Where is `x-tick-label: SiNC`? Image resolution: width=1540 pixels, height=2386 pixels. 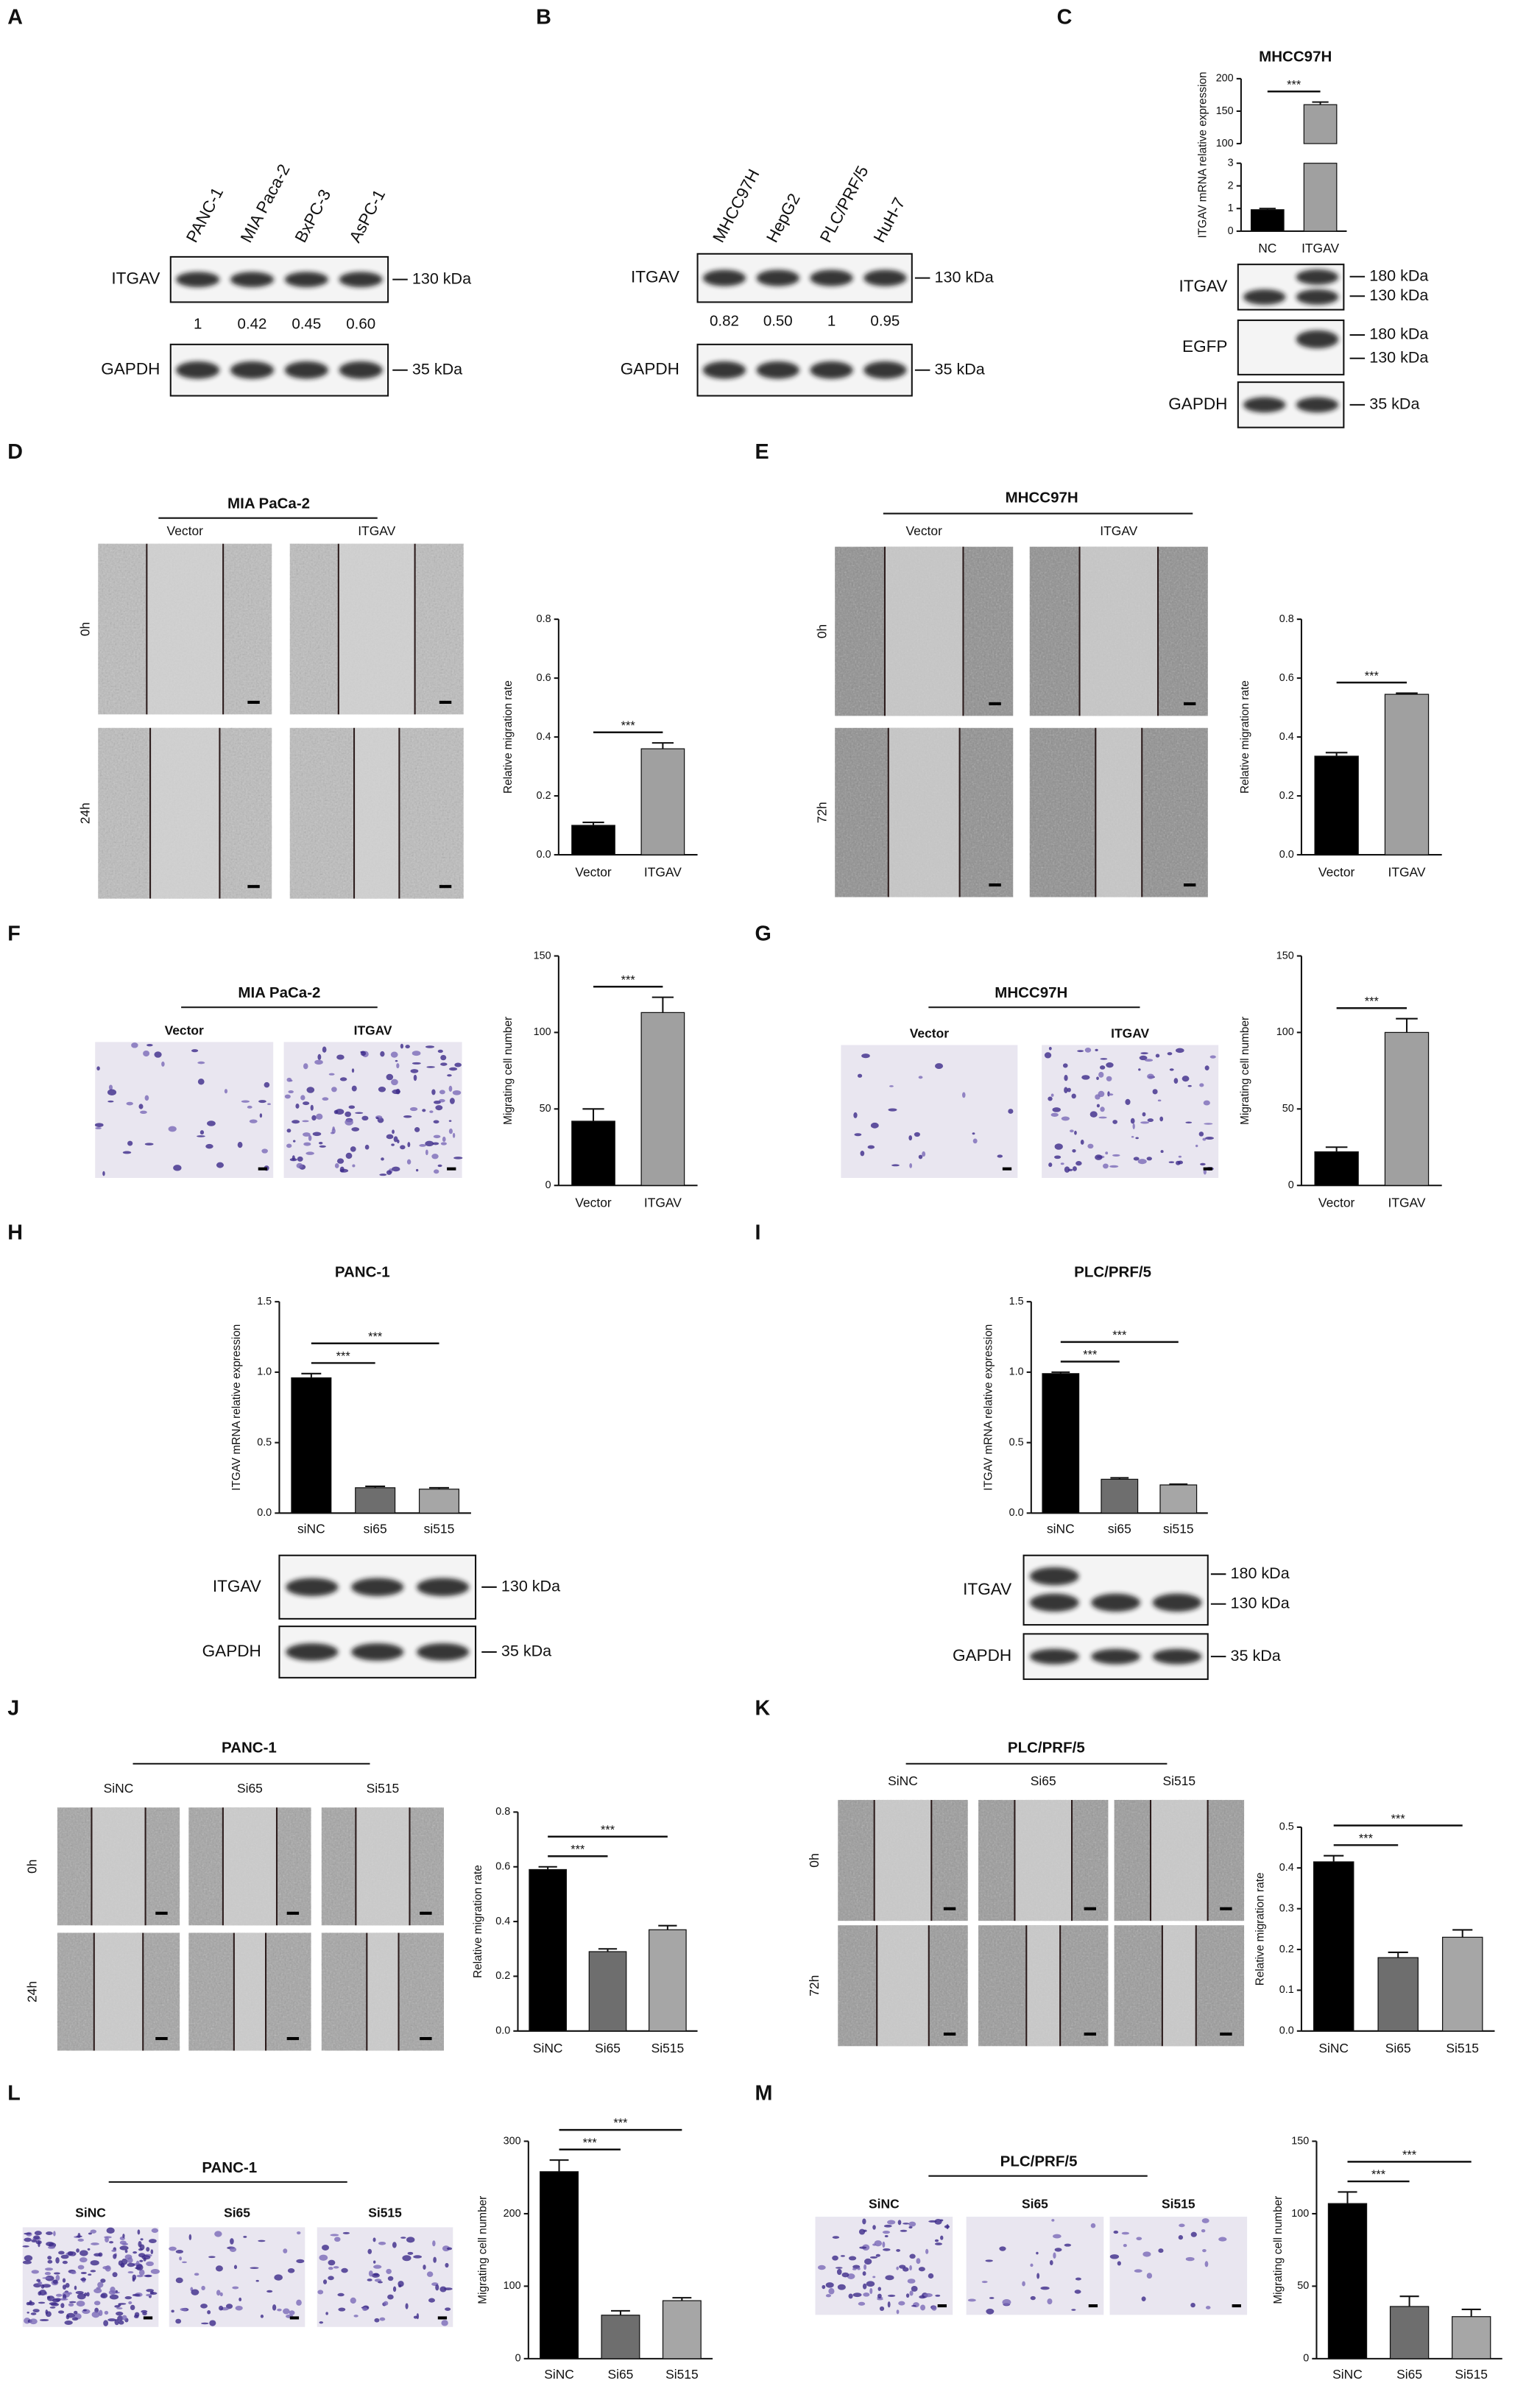
x-tick-label: SiNC is located at coordinates (559, 2374).